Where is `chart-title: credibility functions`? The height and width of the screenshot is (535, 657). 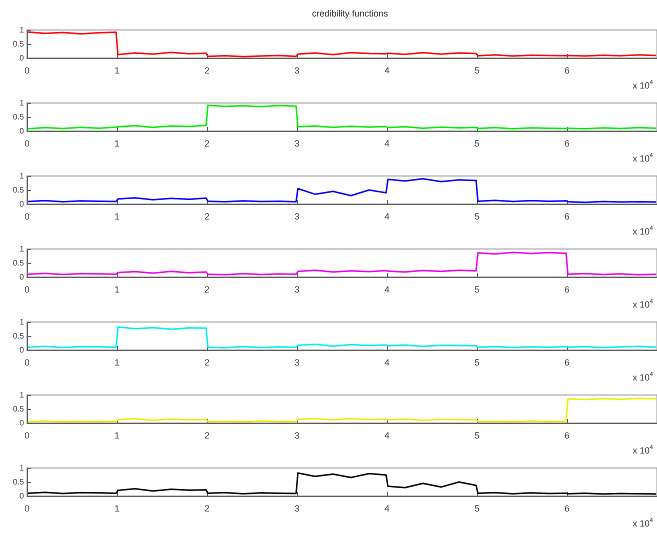
chart-title: credibility functions is located at coordinates (350, 13).